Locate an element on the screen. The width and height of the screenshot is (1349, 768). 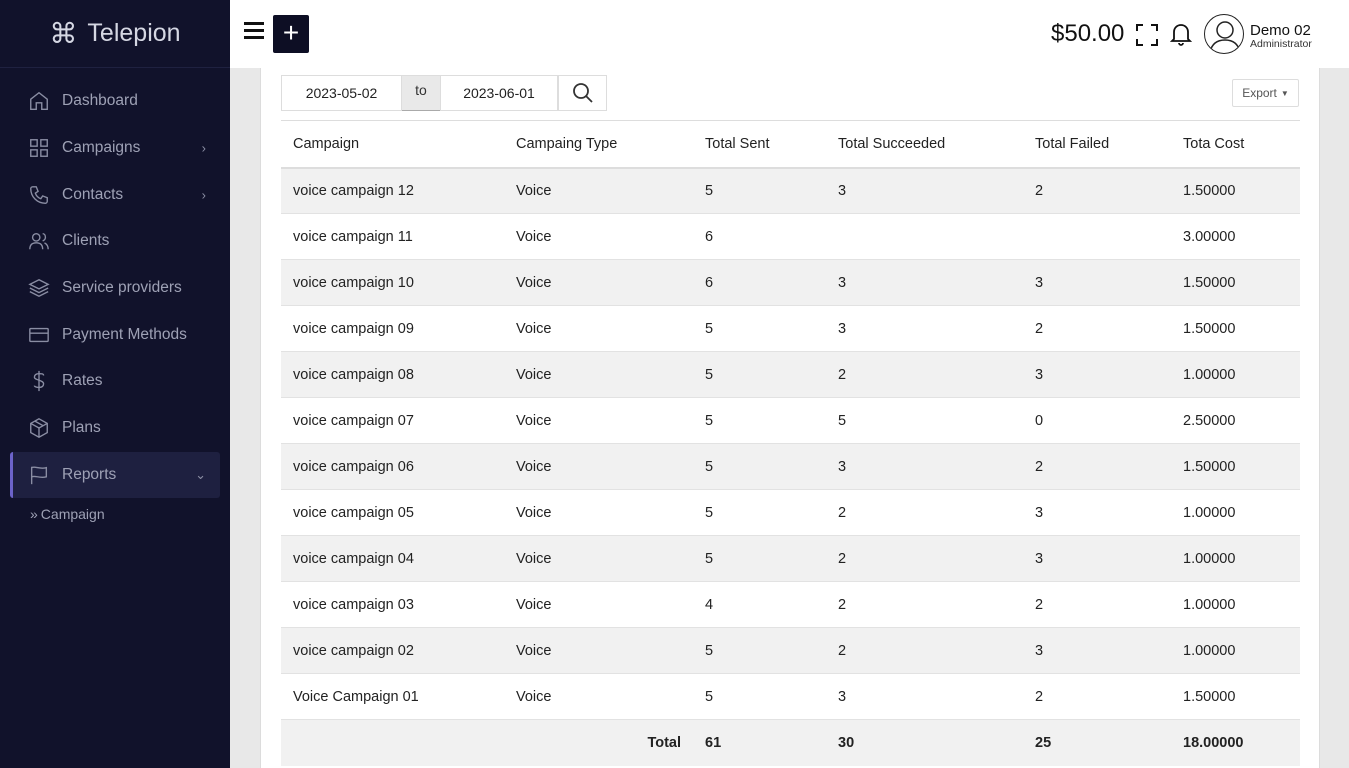
table-row: voice campaign 03 Voice 4 2 2 1.00000 is located at coordinates (790, 604).